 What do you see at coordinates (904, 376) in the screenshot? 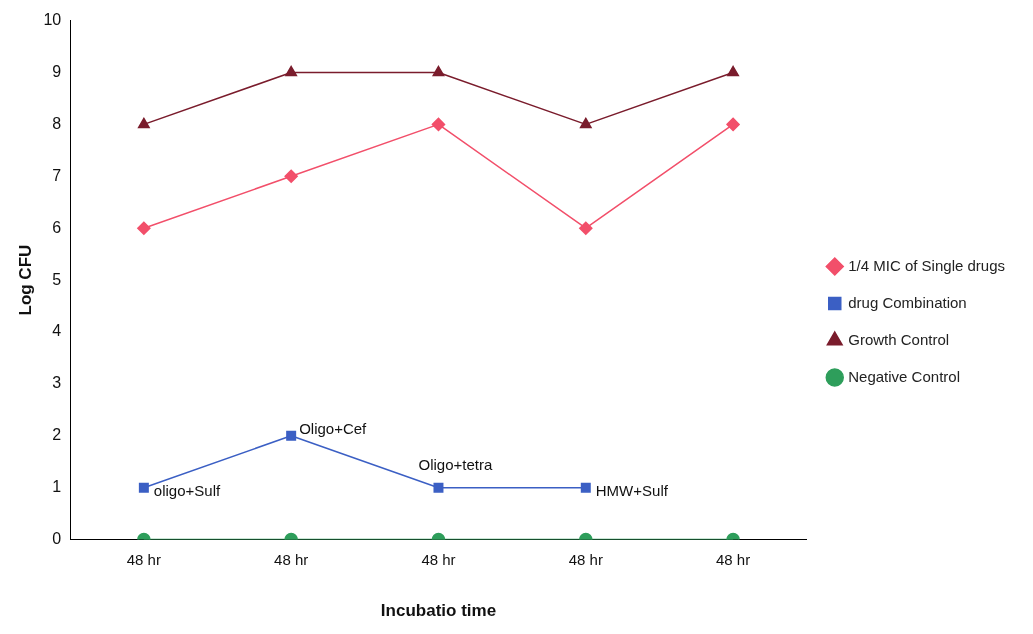
I see `legend-label: Negative Control` at bounding box center [904, 376].